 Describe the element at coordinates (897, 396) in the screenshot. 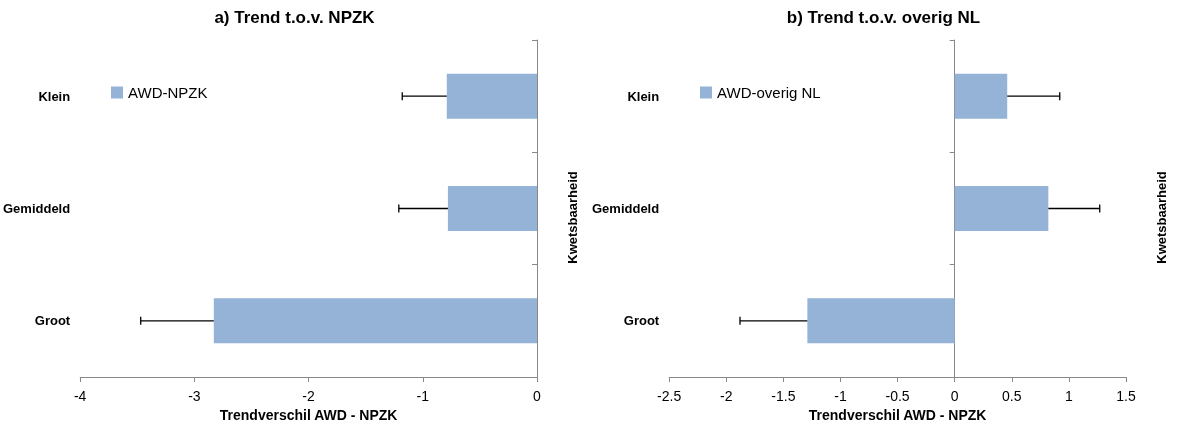

I see `x-tick-label: -0.5` at that location.